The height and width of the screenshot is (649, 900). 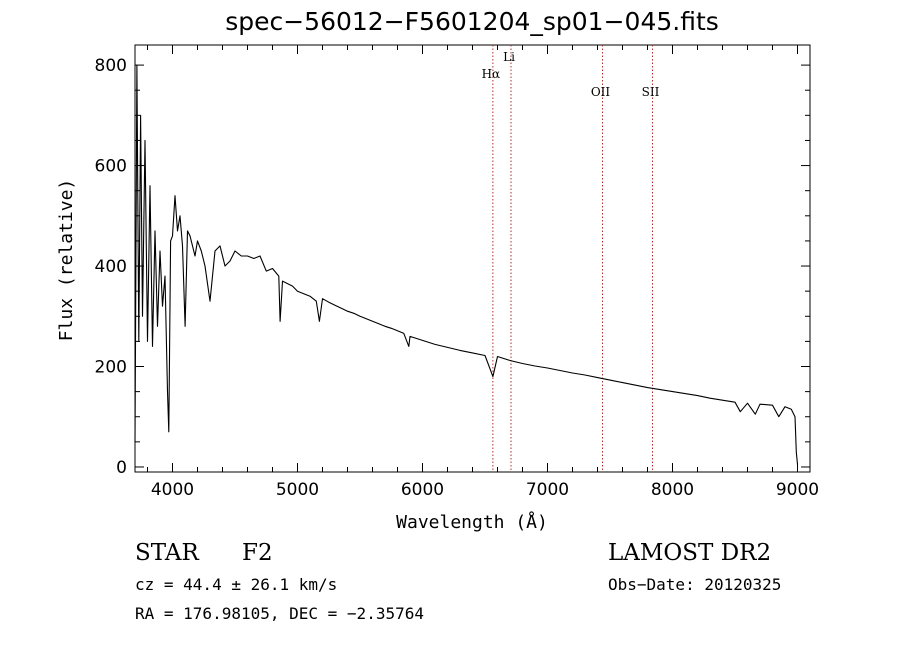 I want to click on y-tick-label: 400, so click(x=111, y=267).